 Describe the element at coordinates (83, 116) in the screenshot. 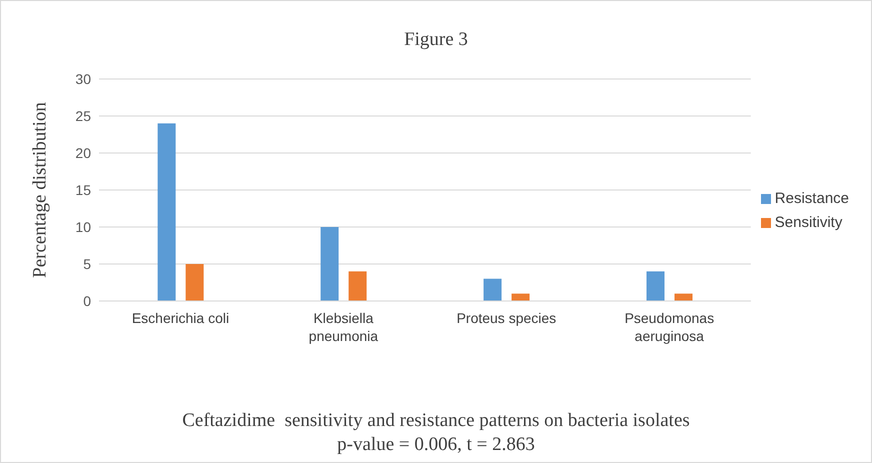

I see `y-tick-label: 25` at that location.